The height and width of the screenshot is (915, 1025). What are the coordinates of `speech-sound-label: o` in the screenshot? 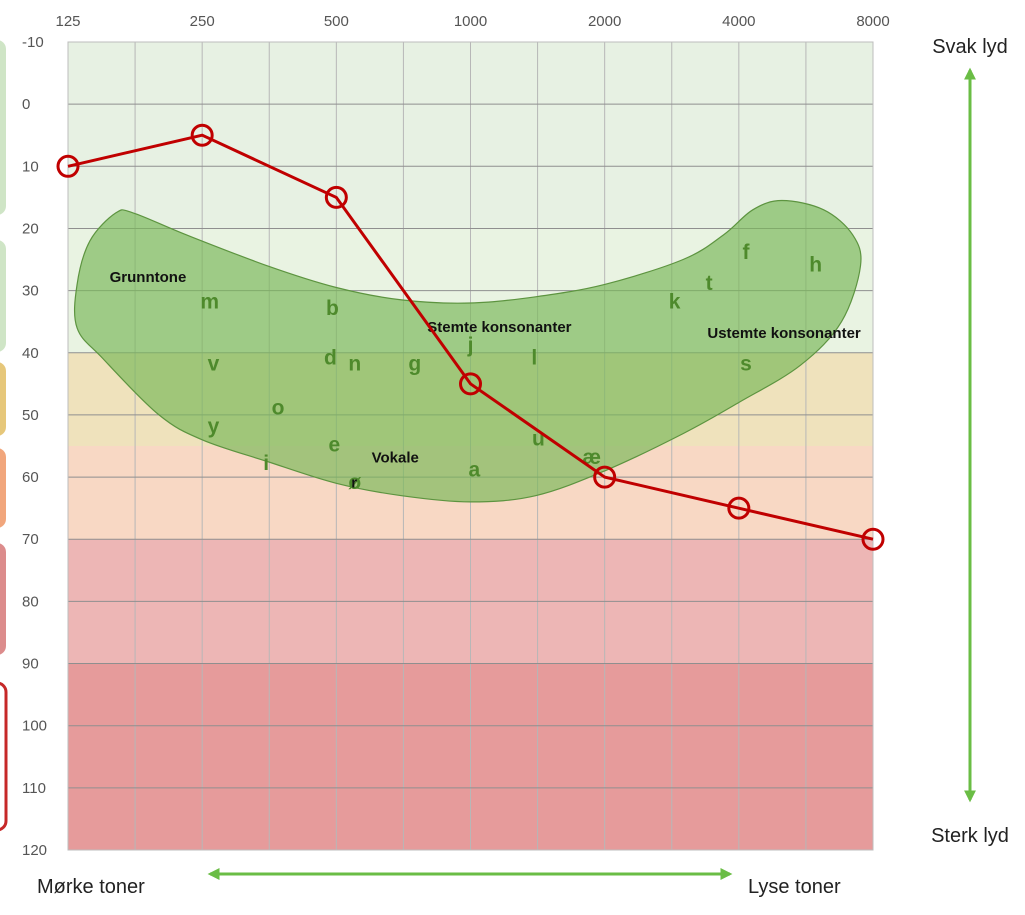 It's located at (278, 407).